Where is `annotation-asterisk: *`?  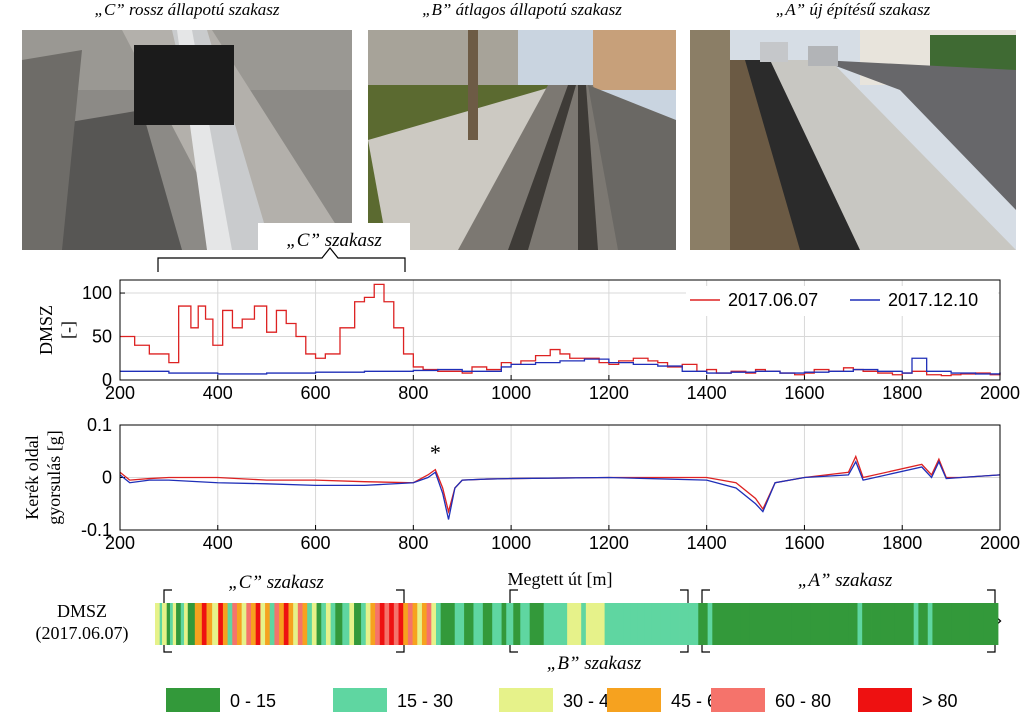 annotation-asterisk: * is located at coordinates (435, 452).